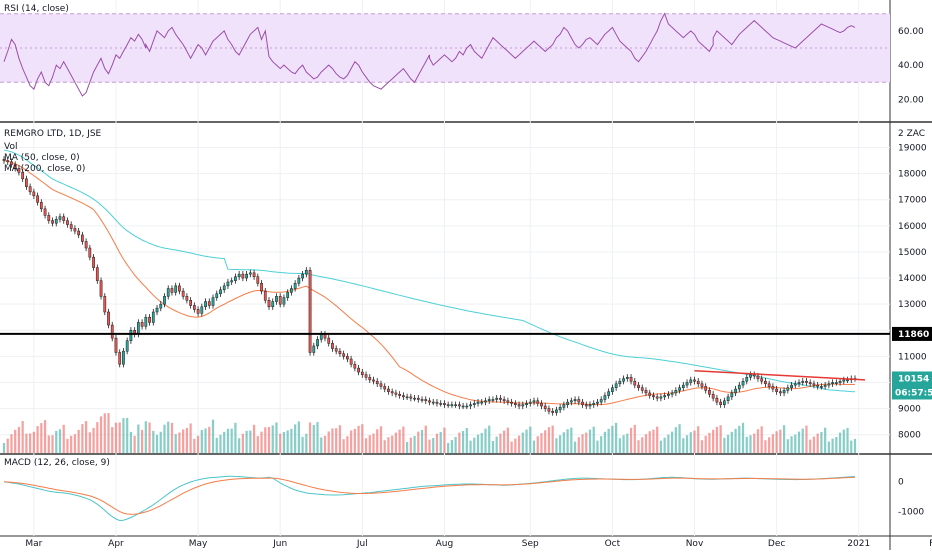 This screenshot has height=555, width=932. Describe the element at coordinates (45, 169) in the screenshot. I see `ma200-label: MA (200, close, 0)` at that location.